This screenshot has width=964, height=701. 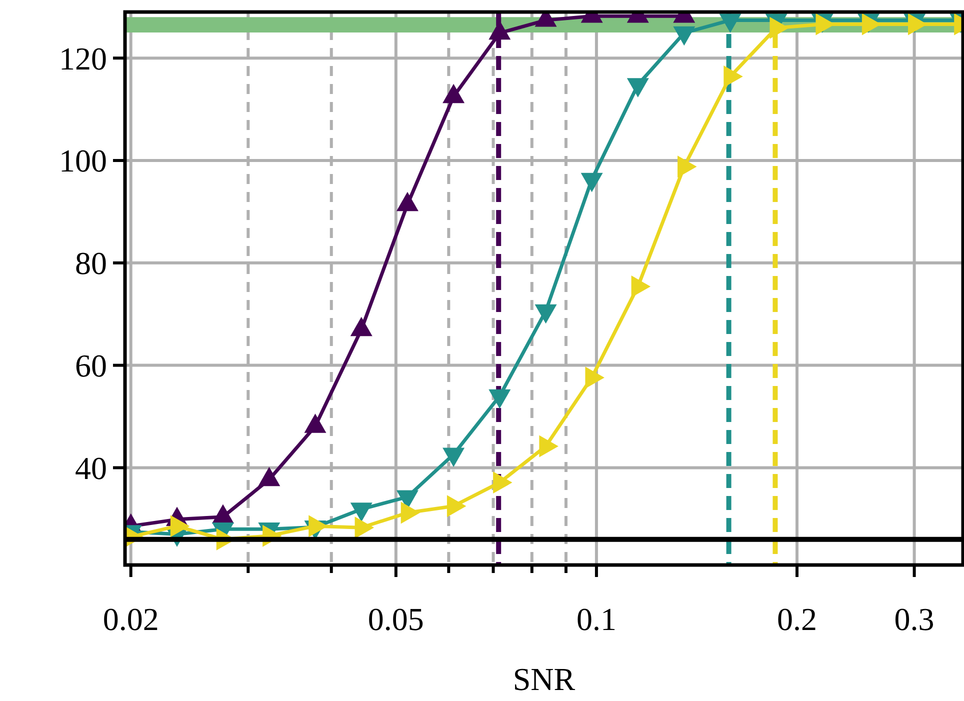 I want to click on y-tick-label: 80, so click(x=91, y=263).